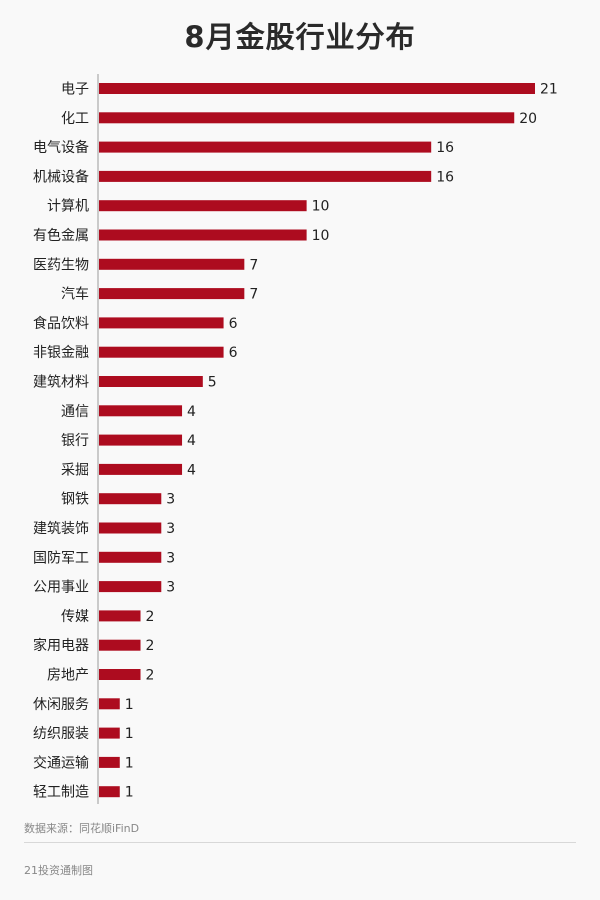 This screenshot has width=600, height=900. I want to click on category-label: 传媒, so click(75, 617).